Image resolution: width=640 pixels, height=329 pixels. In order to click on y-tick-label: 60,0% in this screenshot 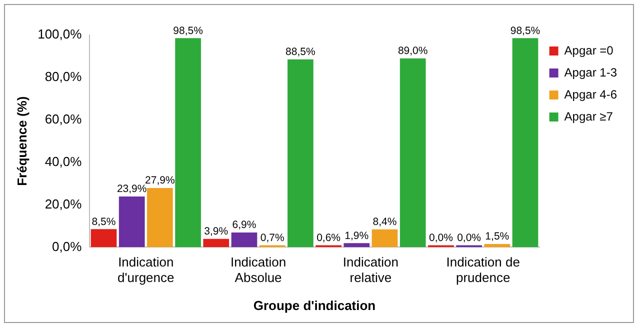, I will do `click(63, 118)`.